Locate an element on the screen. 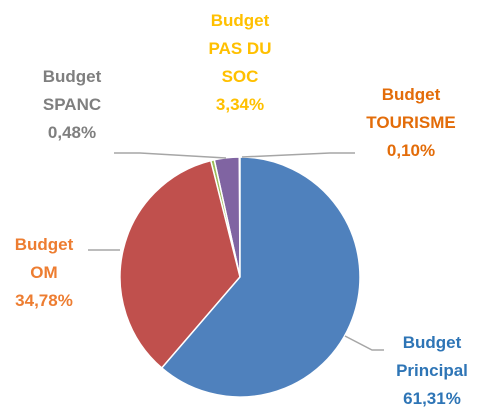  value-label: 34,78% is located at coordinates (44, 300).